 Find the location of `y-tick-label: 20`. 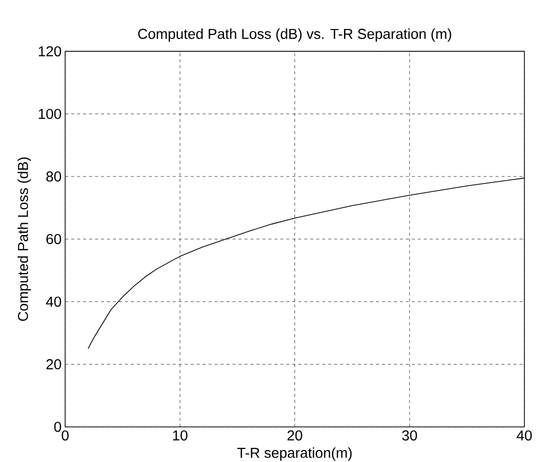

y-tick-label: 20 is located at coordinates (54, 364).